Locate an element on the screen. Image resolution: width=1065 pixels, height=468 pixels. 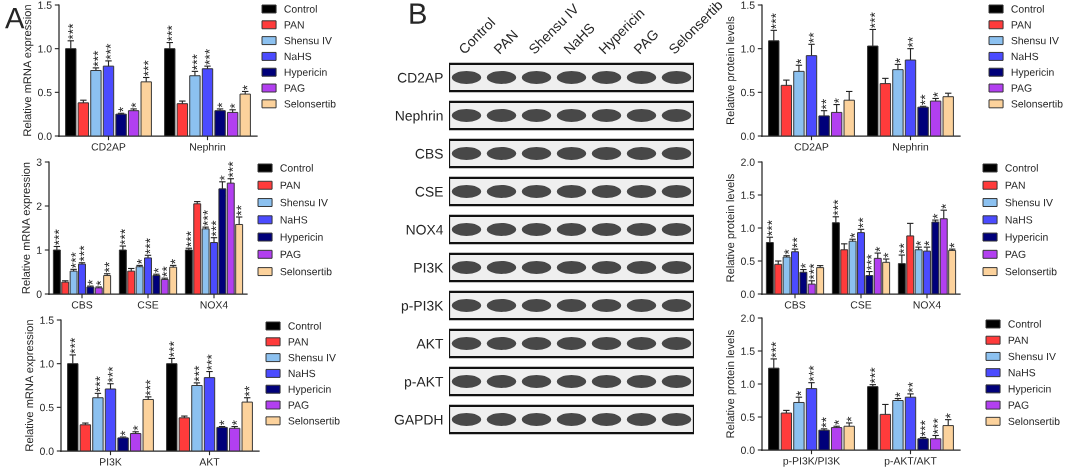
category-label: AKT is located at coordinates (430, 343).